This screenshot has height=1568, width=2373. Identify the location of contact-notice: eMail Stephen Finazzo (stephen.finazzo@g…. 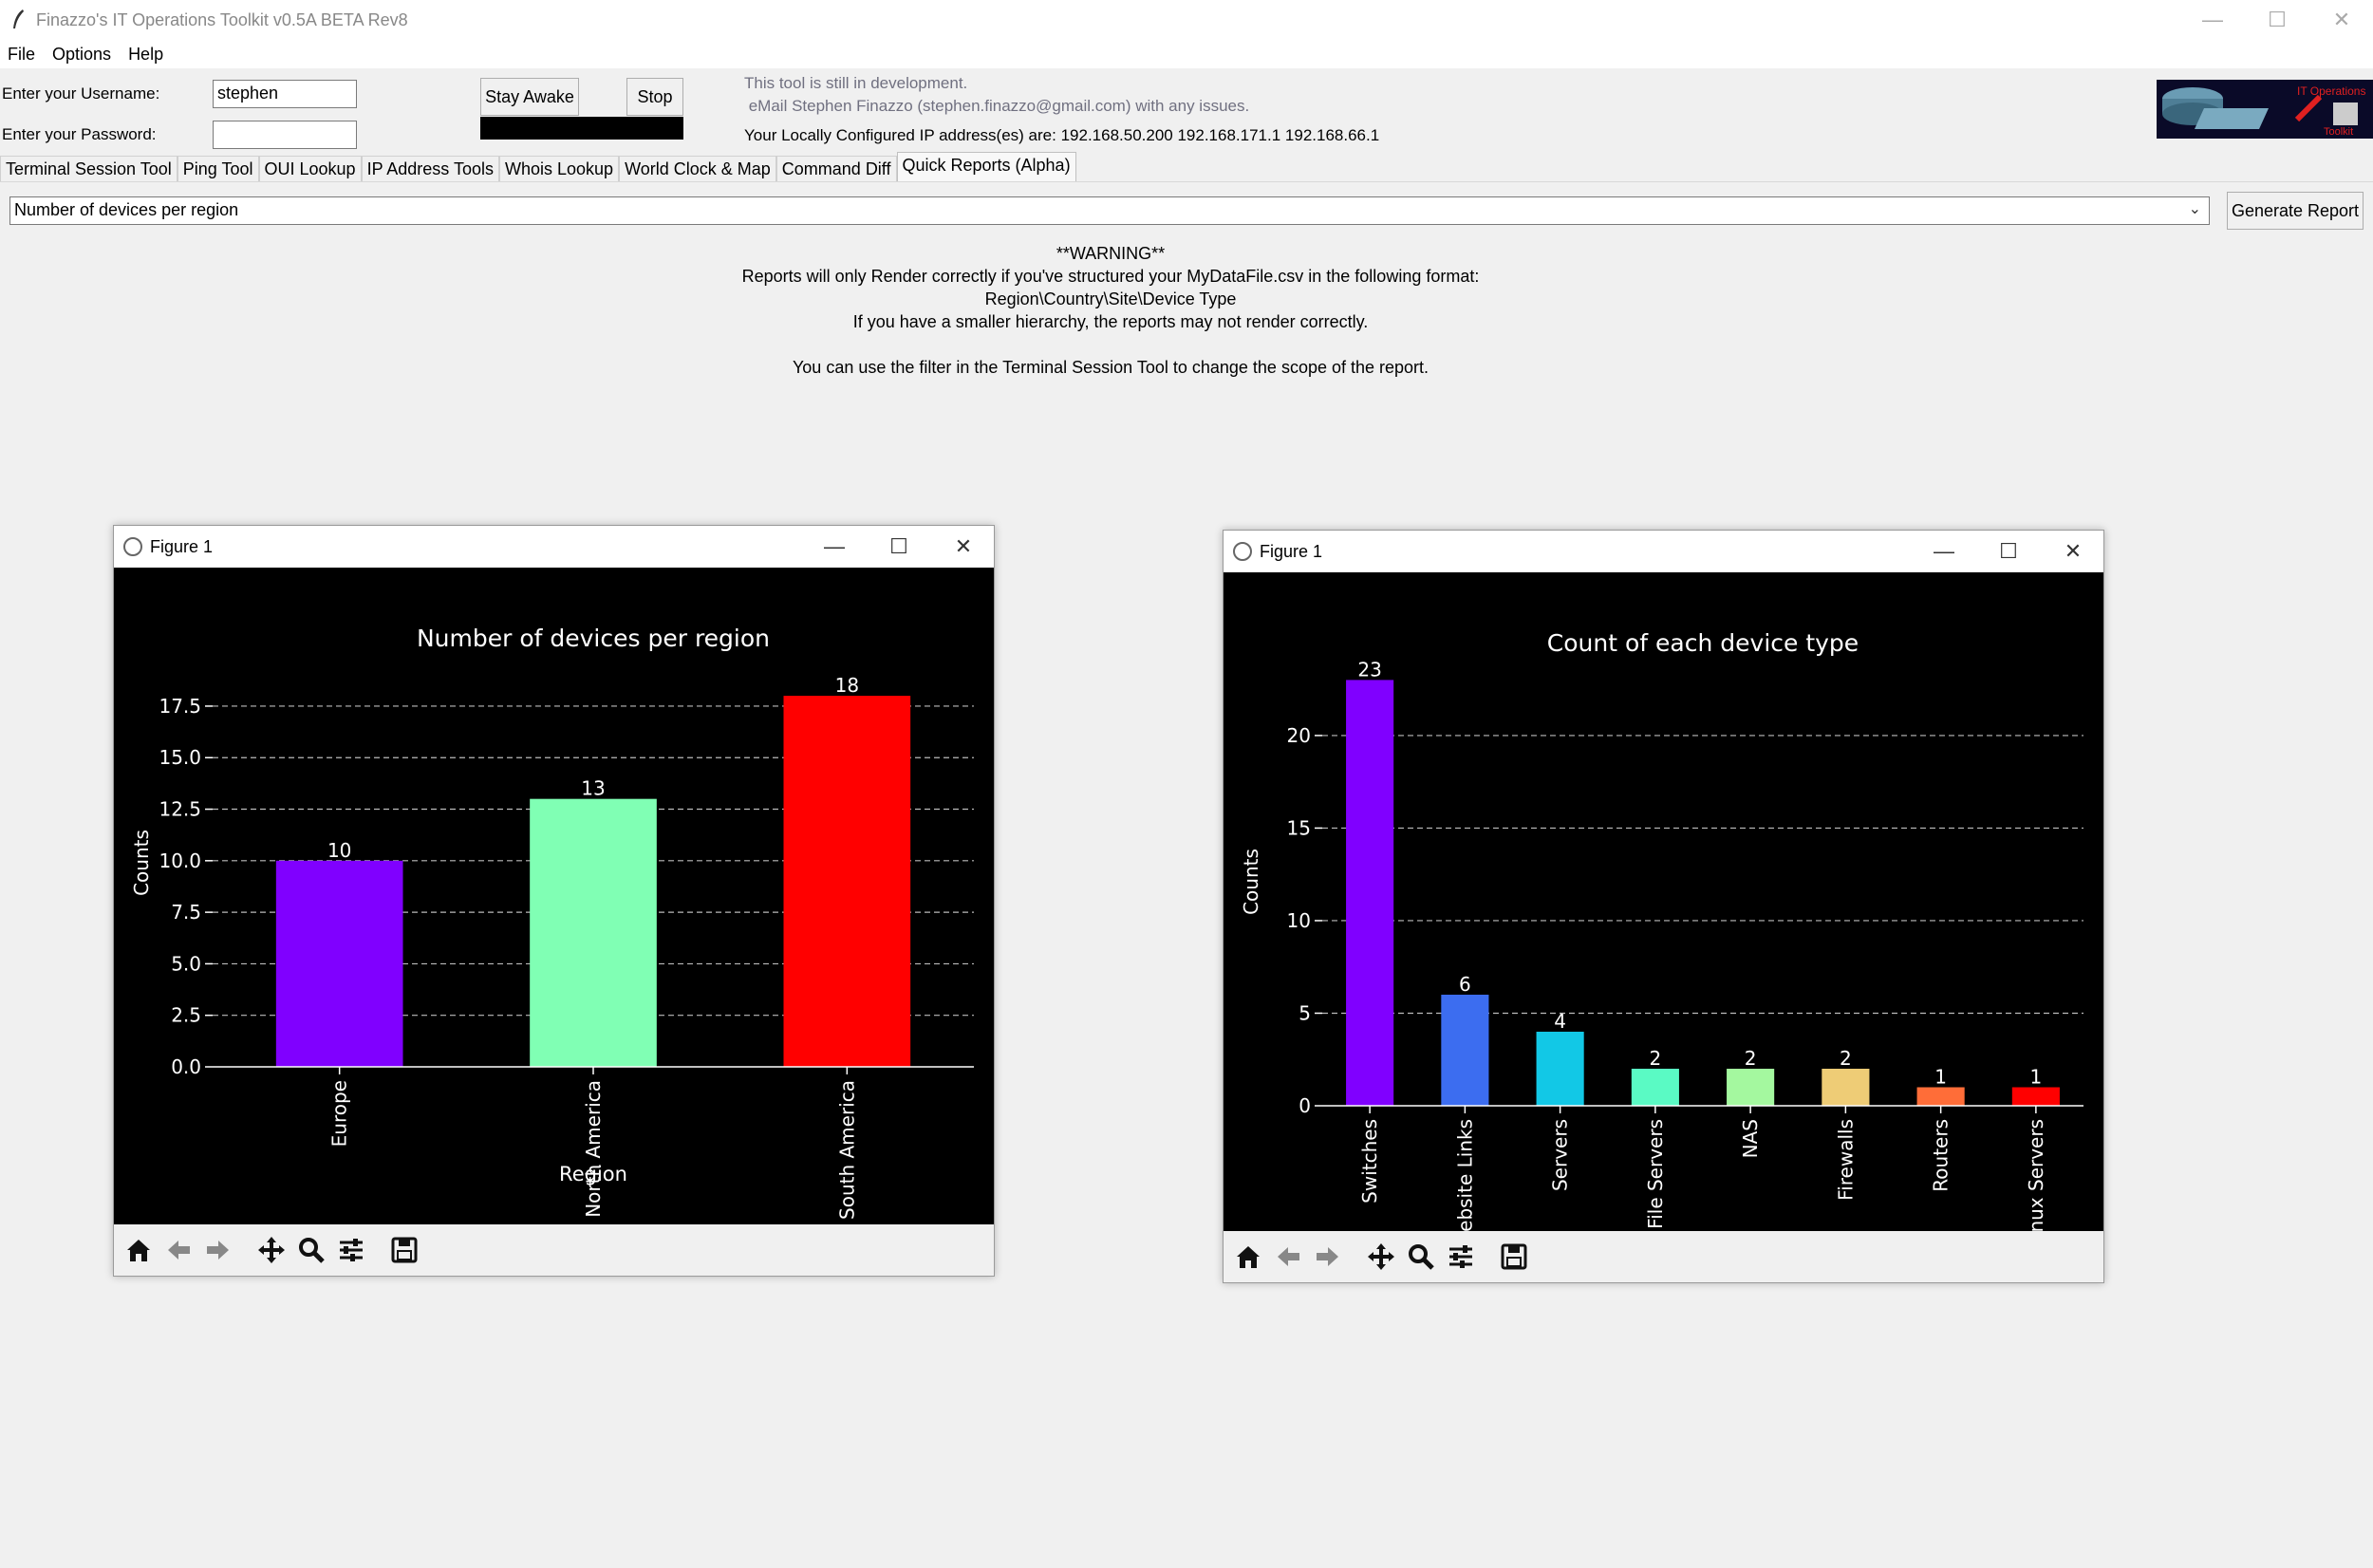
(997, 106).